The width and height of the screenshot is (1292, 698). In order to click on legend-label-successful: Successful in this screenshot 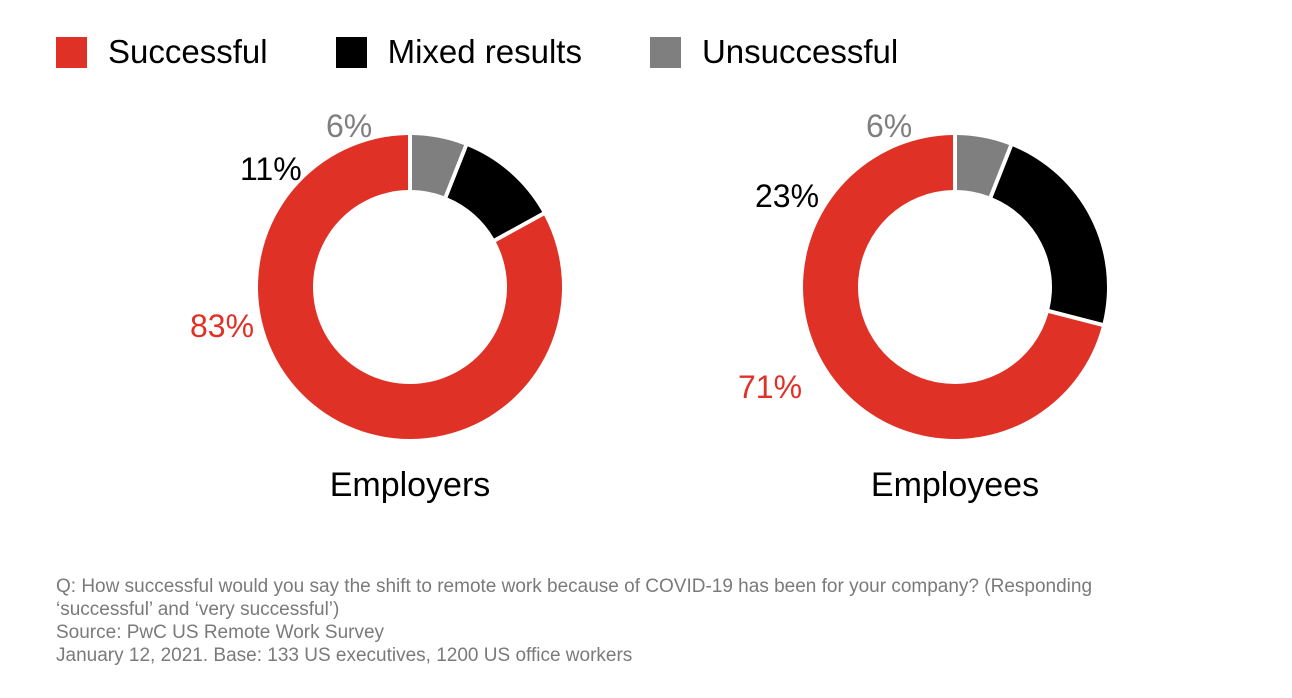, I will do `click(188, 51)`.